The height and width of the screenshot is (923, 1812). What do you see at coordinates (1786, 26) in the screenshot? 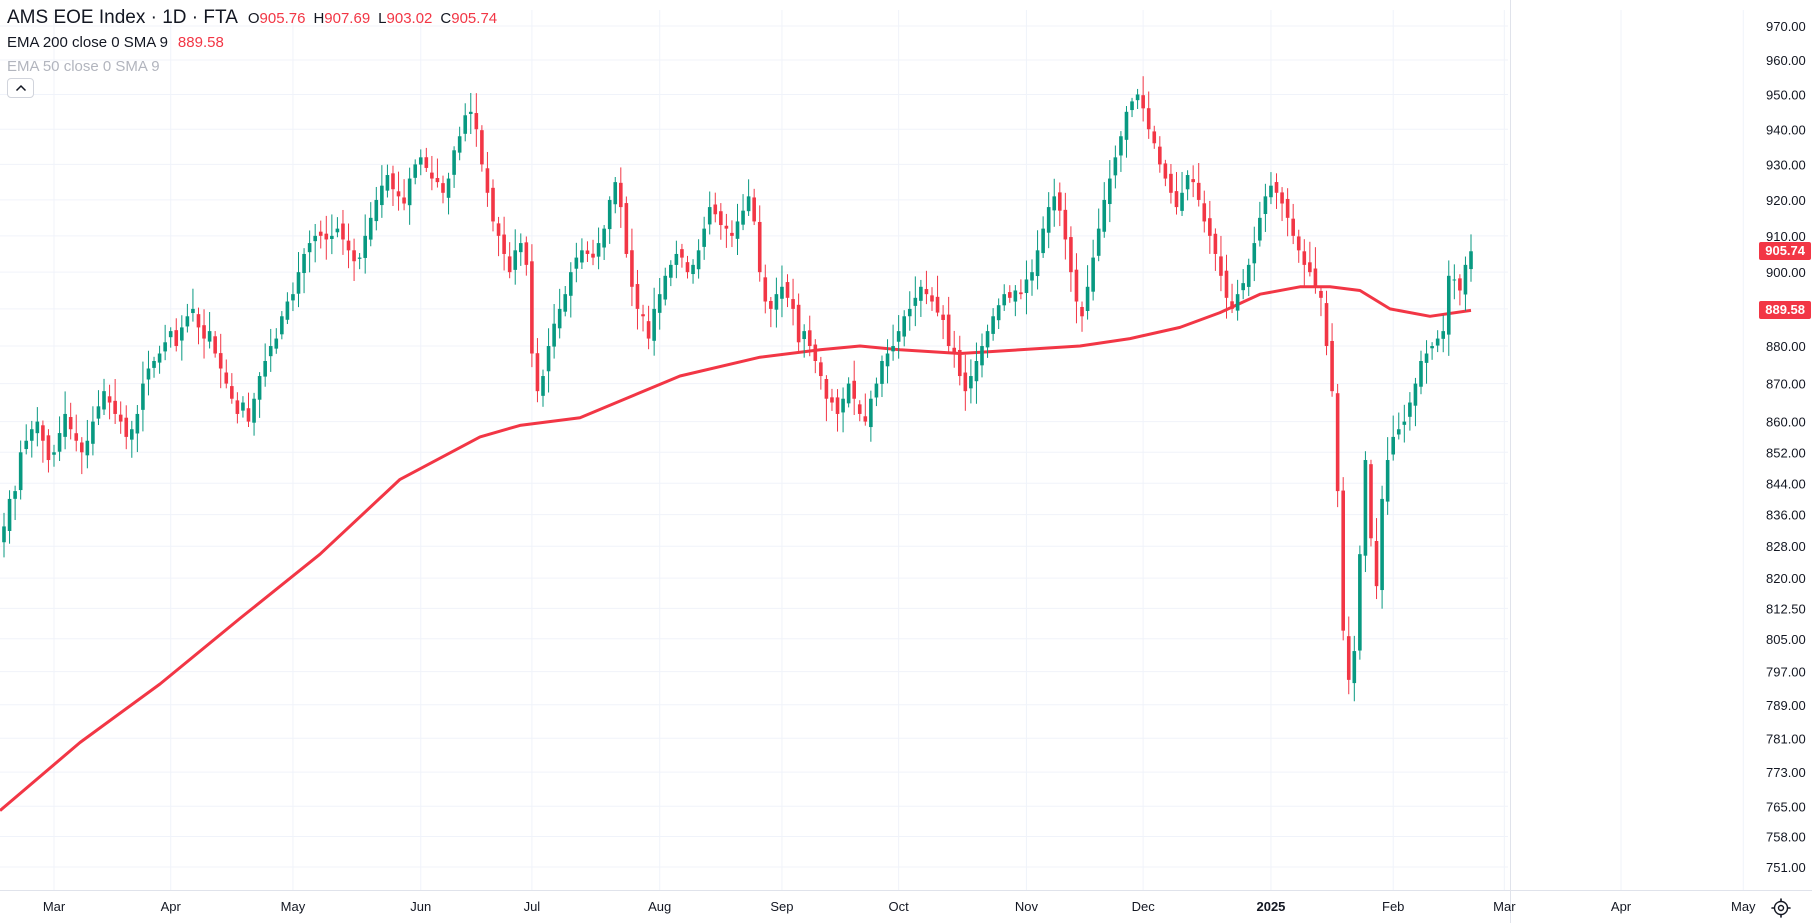
I see `price-tick-label: 970.00` at bounding box center [1786, 26].